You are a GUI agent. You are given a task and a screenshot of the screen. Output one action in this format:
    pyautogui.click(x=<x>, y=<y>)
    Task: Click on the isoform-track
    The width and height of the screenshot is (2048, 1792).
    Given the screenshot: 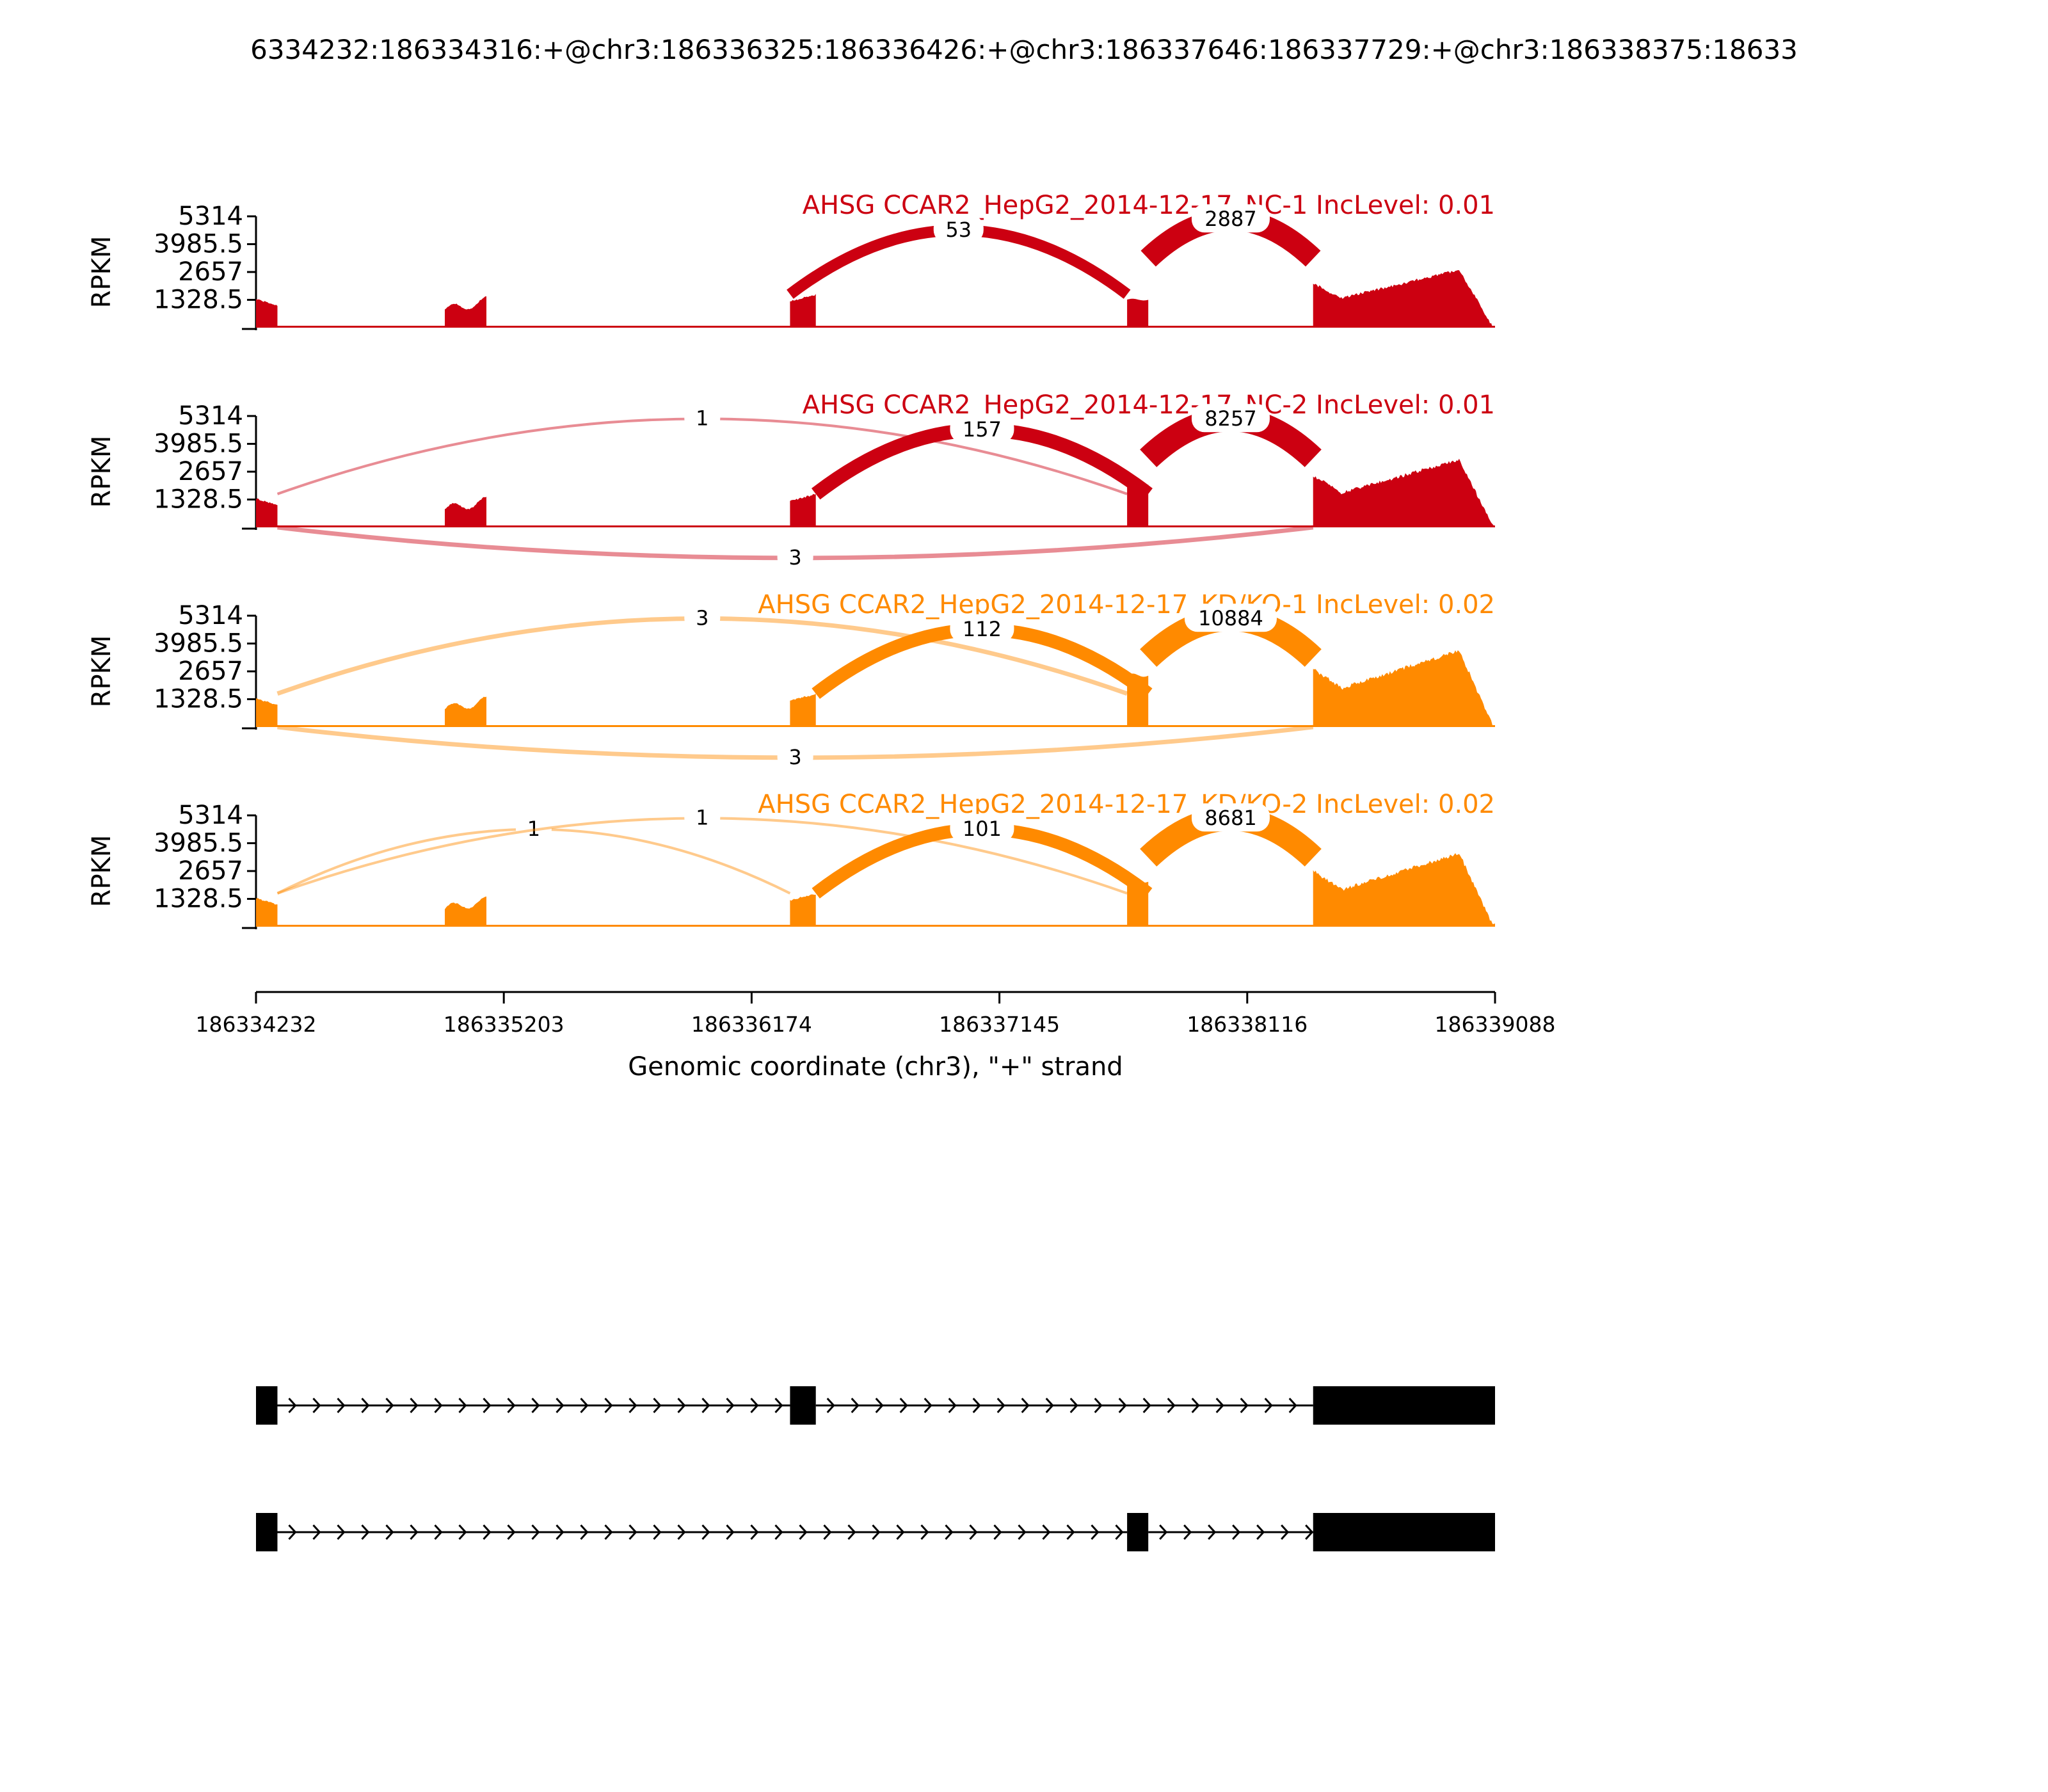 What is the action you would take?
    pyautogui.click(x=875, y=1532)
    